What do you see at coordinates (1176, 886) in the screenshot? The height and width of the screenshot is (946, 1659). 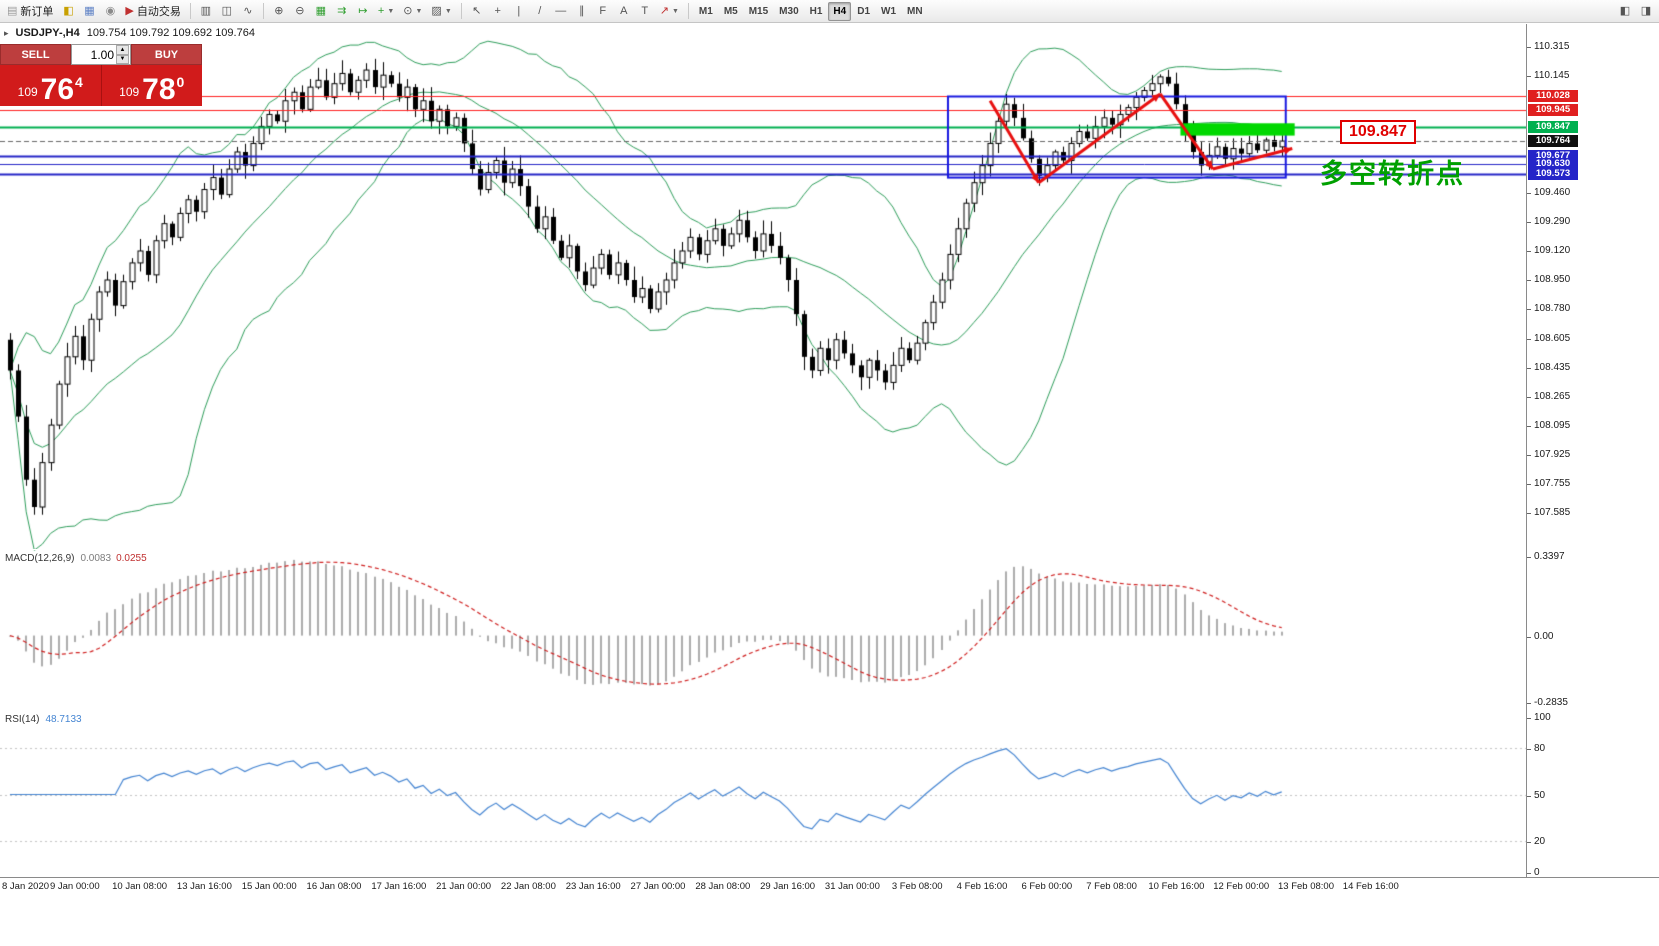 I see `time-axis-label: 10 Feb 16:00` at bounding box center [1176, 886].